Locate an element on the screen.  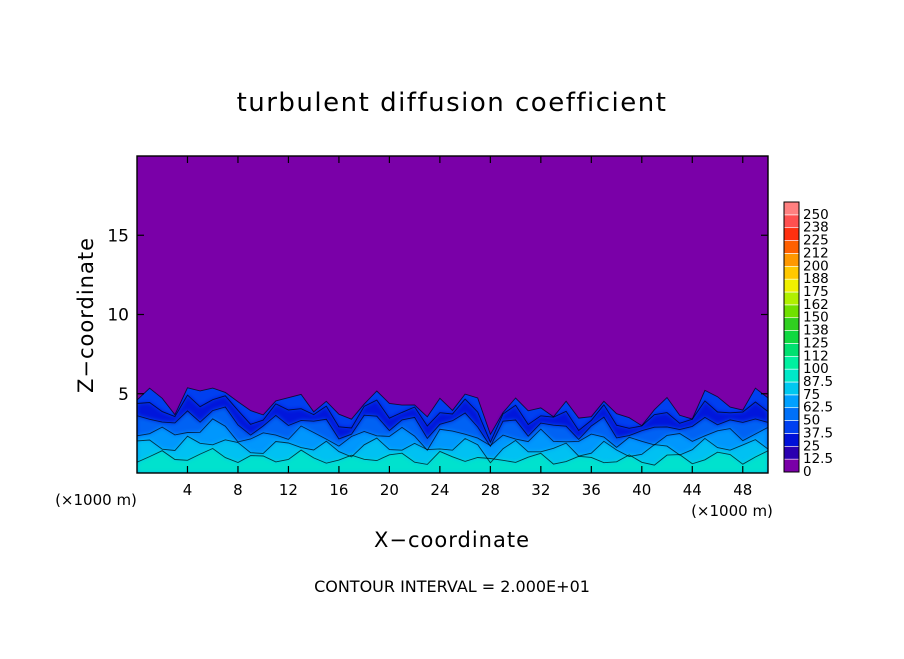
x-tick-label: 28 is located at coordinates (490, 490).